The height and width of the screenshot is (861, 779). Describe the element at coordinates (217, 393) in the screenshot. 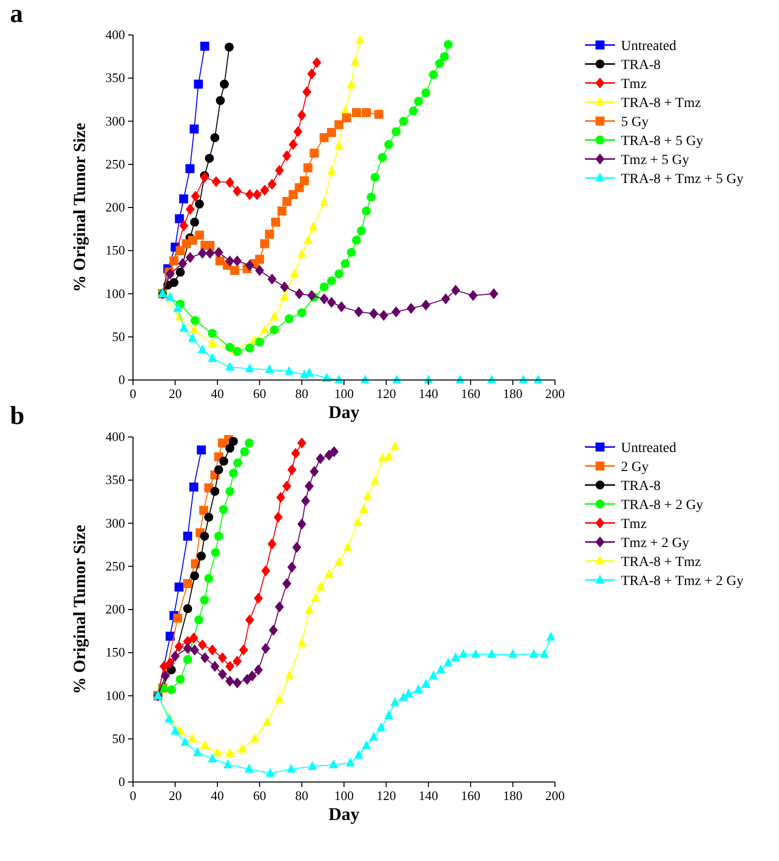

I see `x-tick-label: 40` at that location.